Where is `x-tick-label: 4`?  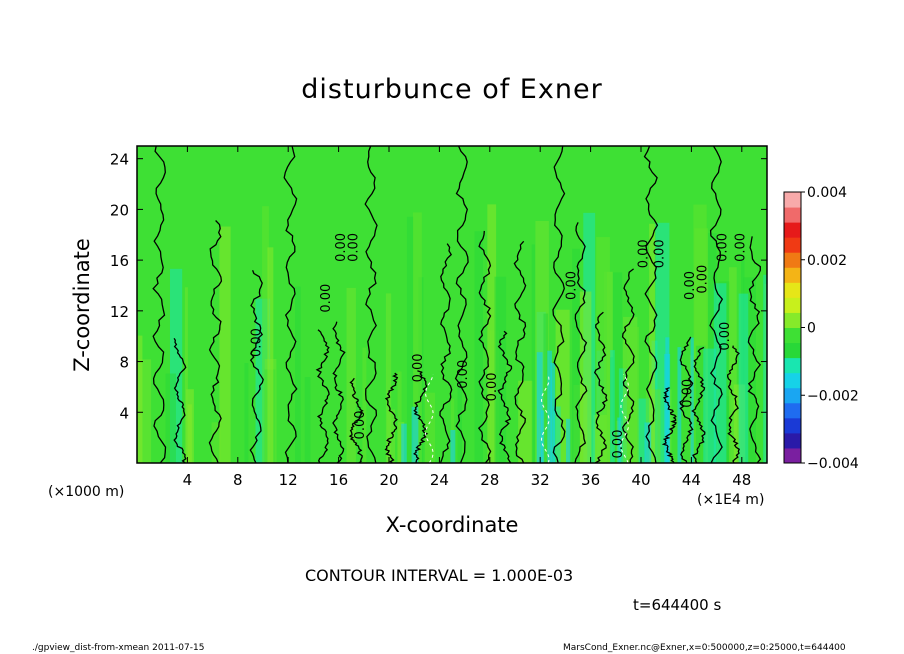 x-tick-label: 4 is located at coordinates (188, 480).